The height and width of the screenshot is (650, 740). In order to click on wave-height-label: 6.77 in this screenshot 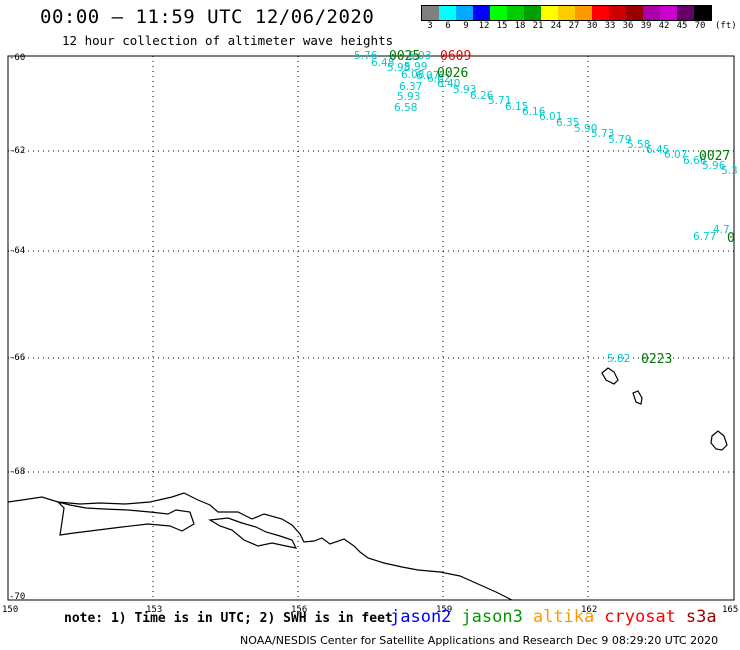, I will do `click(704, 237)`.